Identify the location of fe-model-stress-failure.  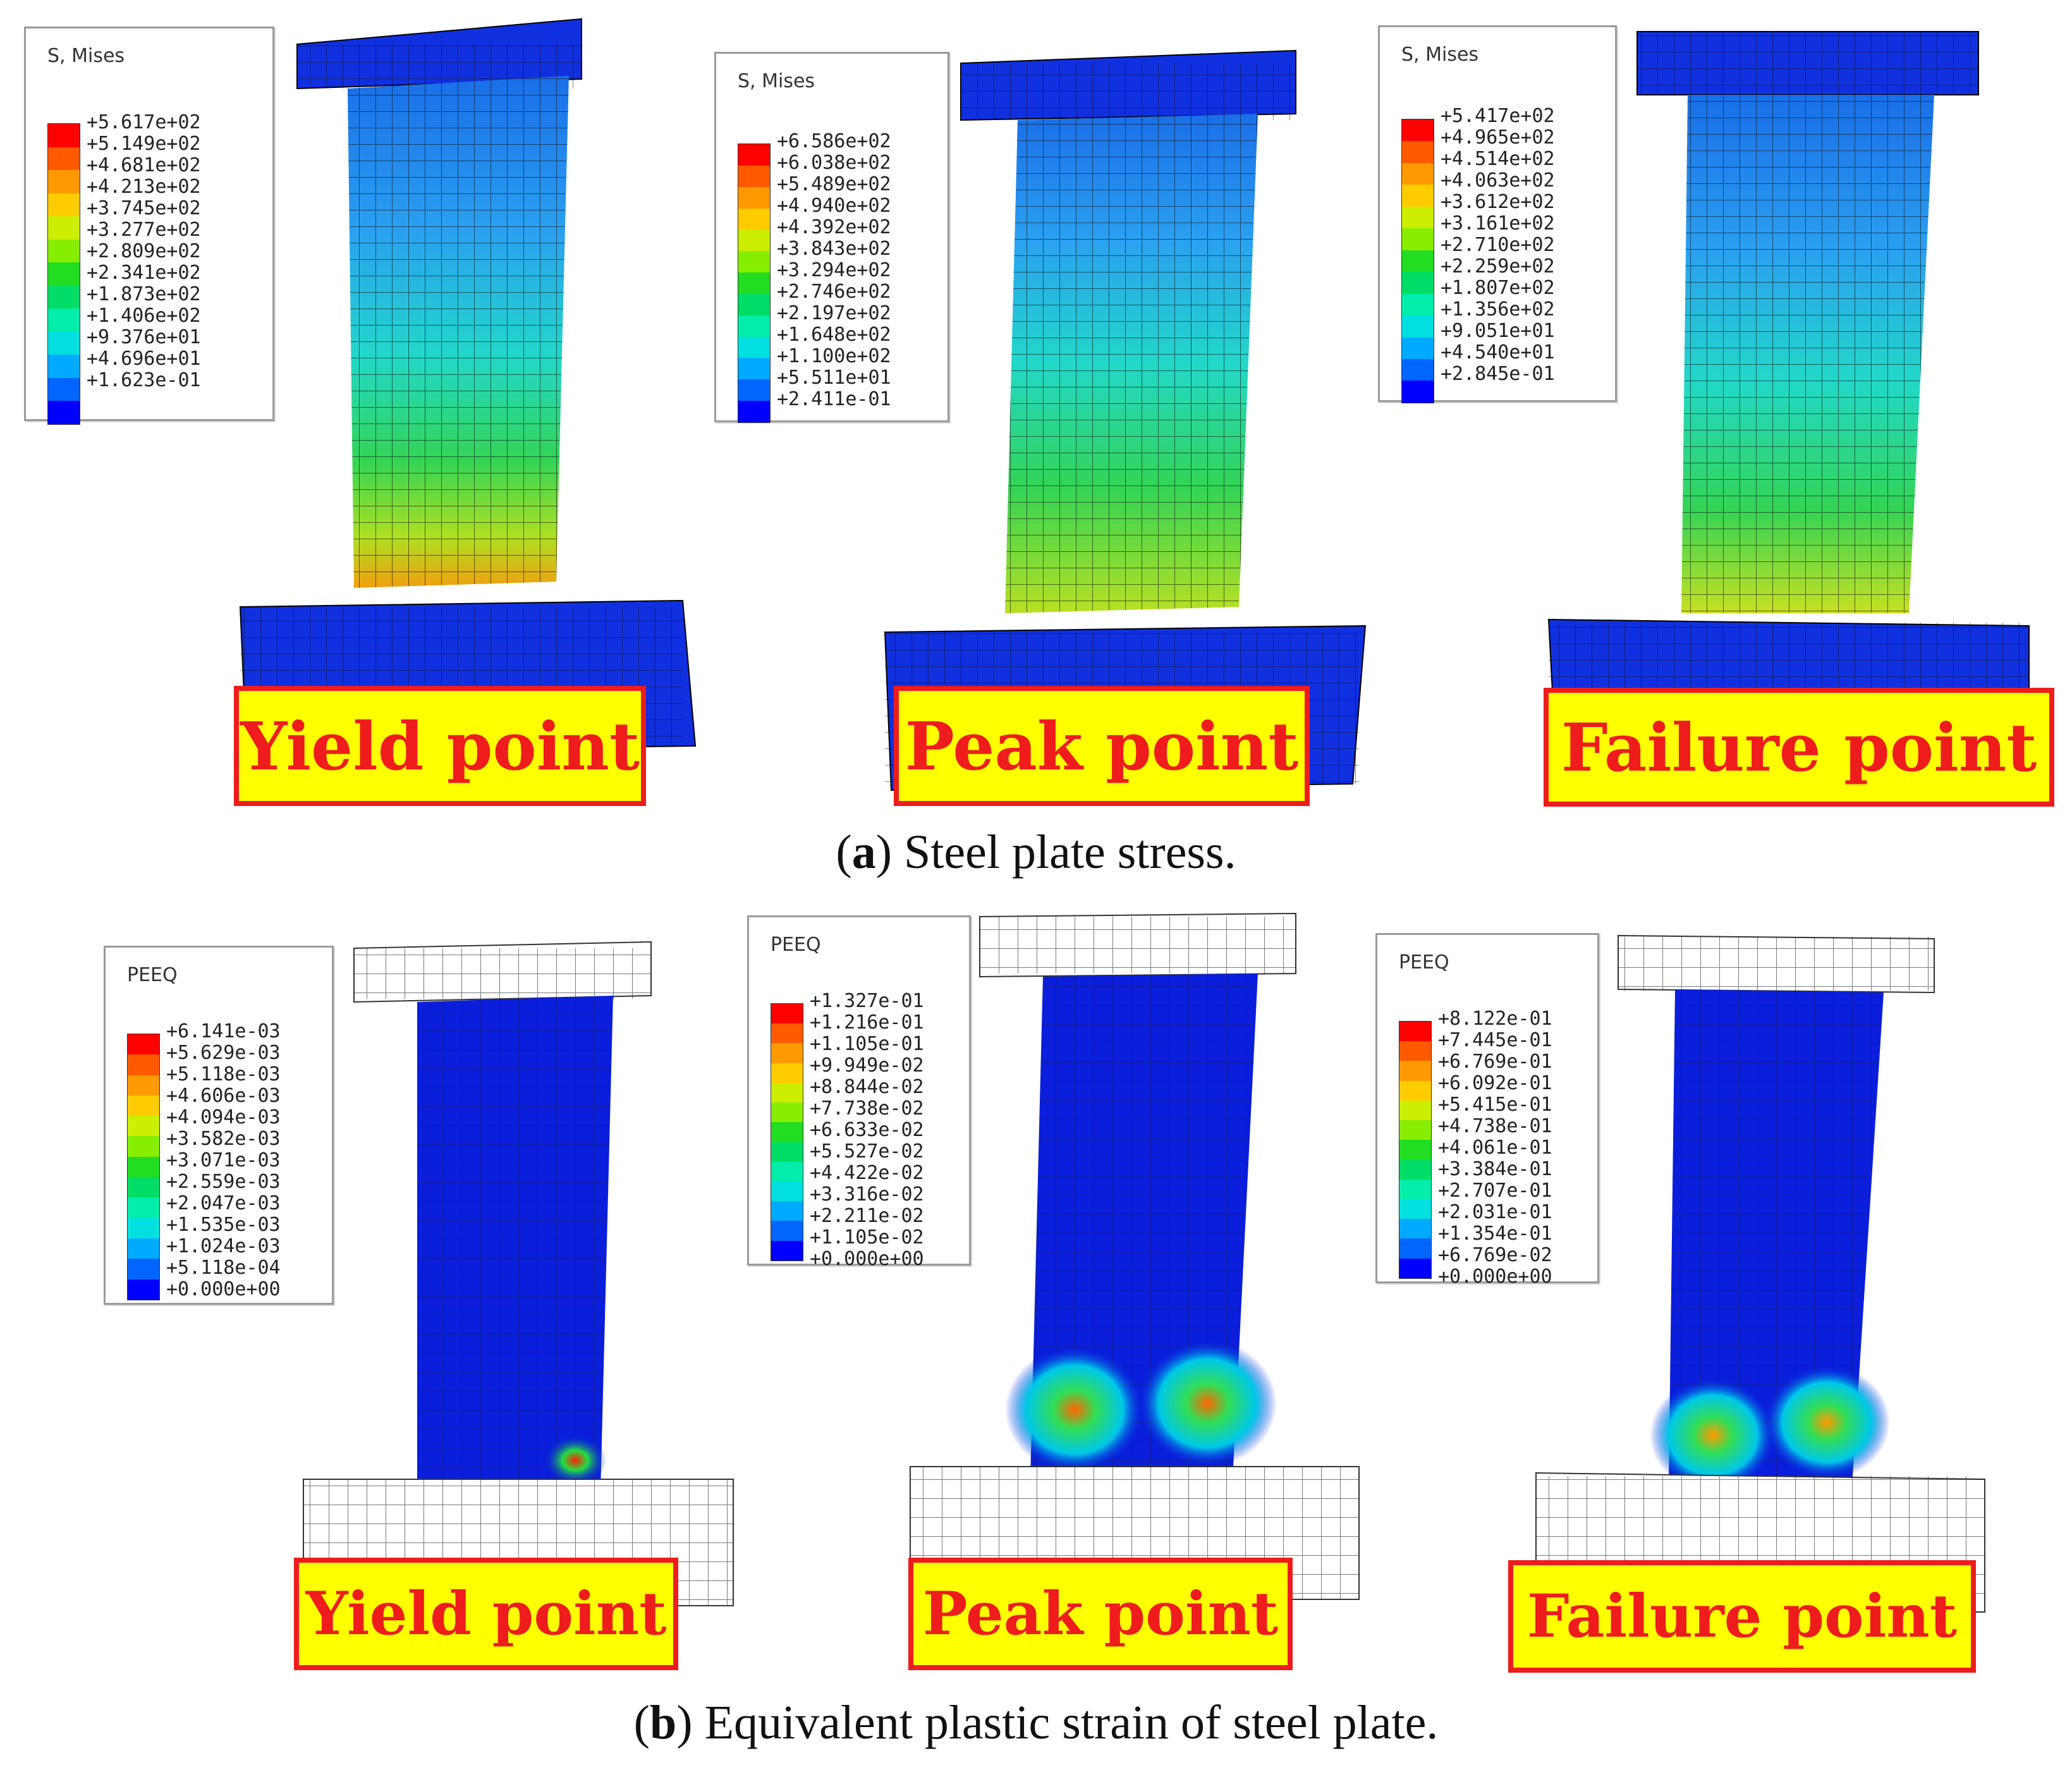
(1788, 386).